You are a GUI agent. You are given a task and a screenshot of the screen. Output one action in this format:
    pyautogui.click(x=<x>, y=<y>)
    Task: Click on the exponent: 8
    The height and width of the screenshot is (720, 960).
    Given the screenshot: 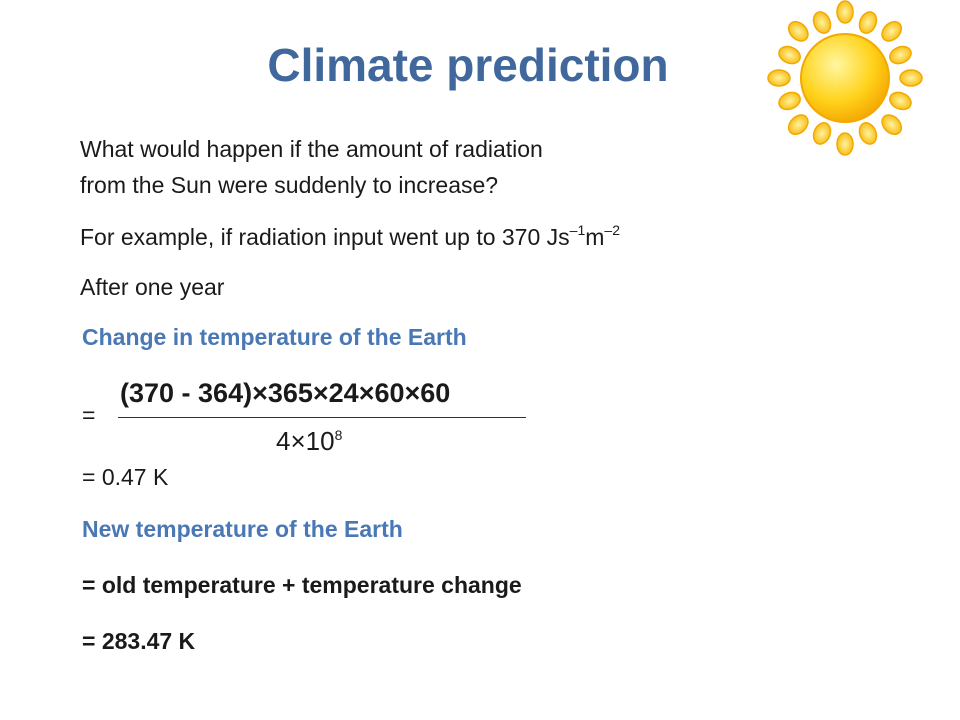 What is the action you would take?
    pyautogui.click(x=338, y=435)
    